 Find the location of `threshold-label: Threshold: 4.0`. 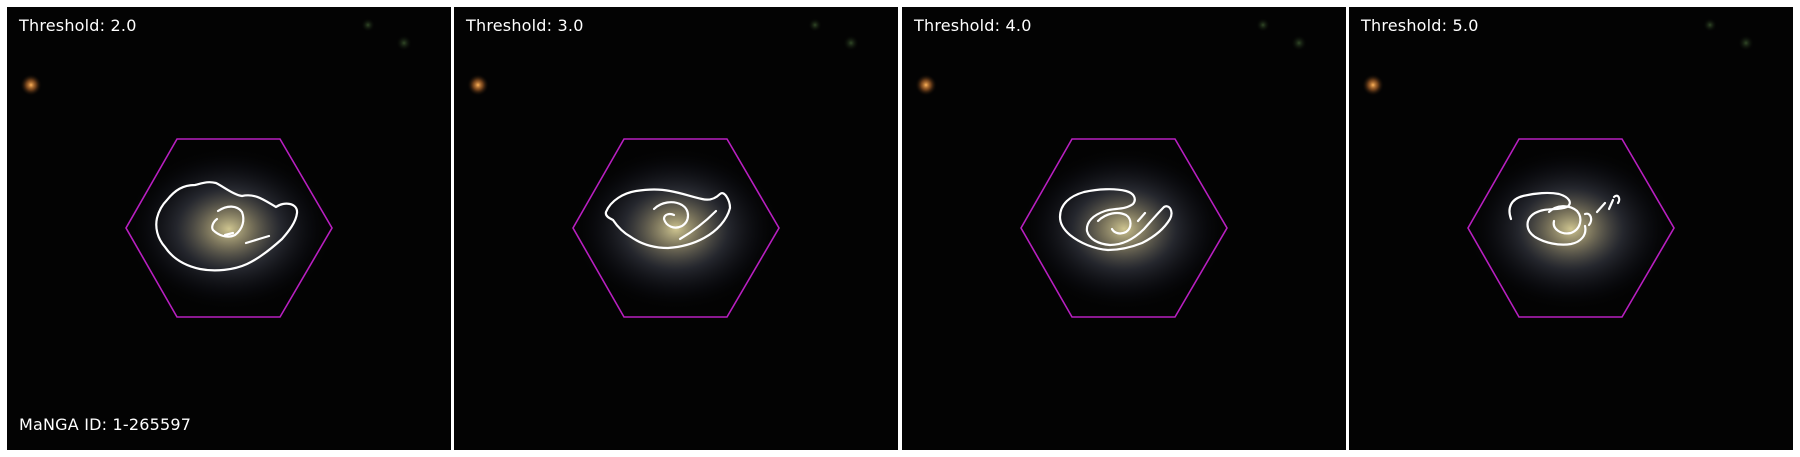

threshold-label: Threshold: 4.0 is located at coordinates (973, 25).